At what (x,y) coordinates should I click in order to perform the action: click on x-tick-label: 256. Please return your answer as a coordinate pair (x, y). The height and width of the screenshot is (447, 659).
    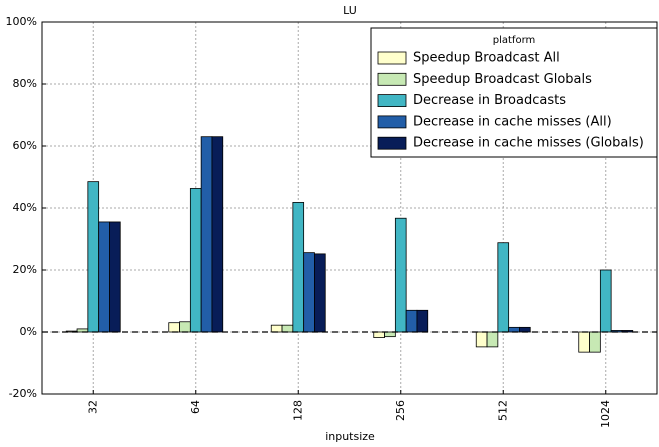
    Looking at the image, I should click on (400, 410).